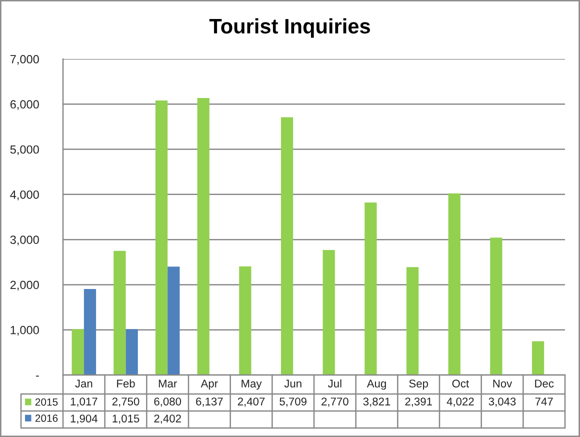 The height and width of the screenshot is (437, 580). I want to click on chart-title: Tourist Inquiries, so click(289, 28).